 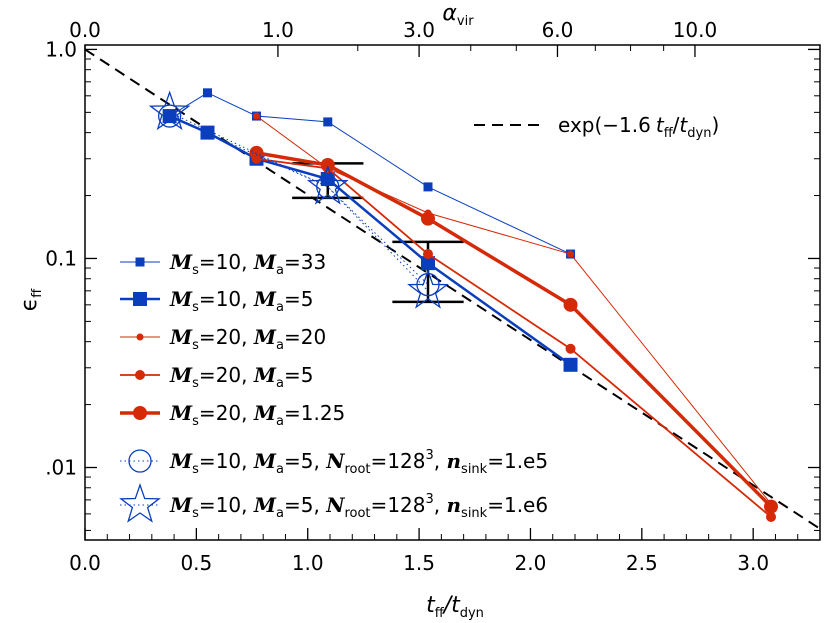 What do you see at coordinates (472, 613) in the screenshot?
I see `x-axis-title-sub2: dyn` at bounding box center [472, 613].